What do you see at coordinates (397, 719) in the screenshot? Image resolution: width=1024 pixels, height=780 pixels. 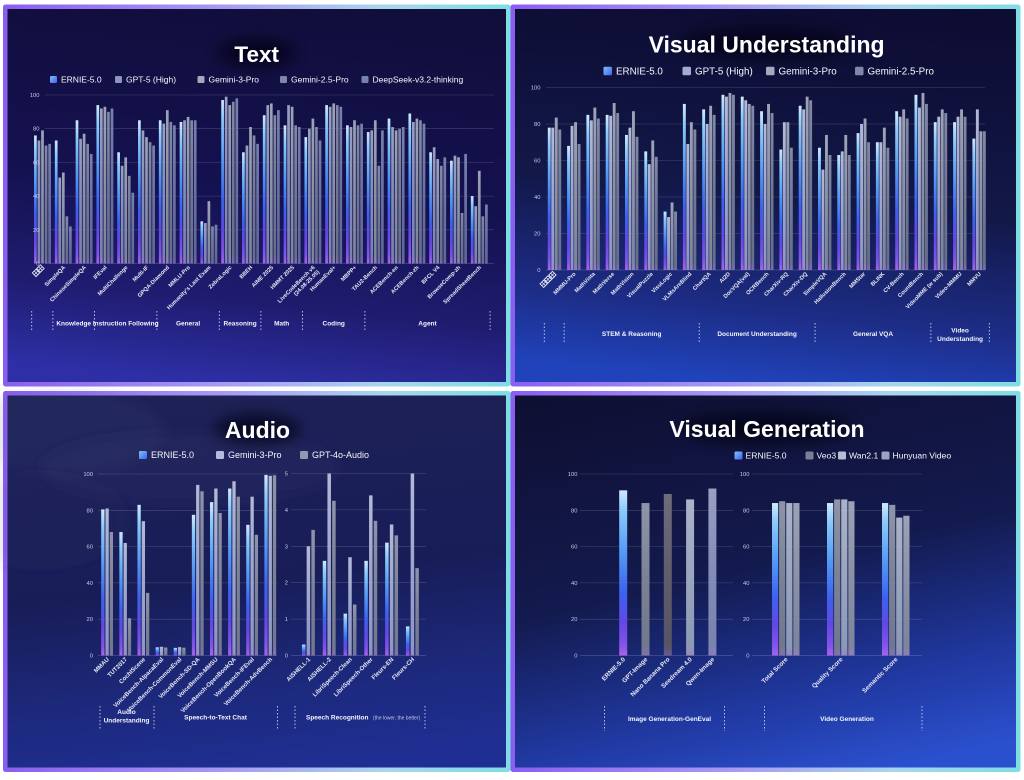 I see `svg-text: (the lower, the better)` at bounding box center [397, 719].